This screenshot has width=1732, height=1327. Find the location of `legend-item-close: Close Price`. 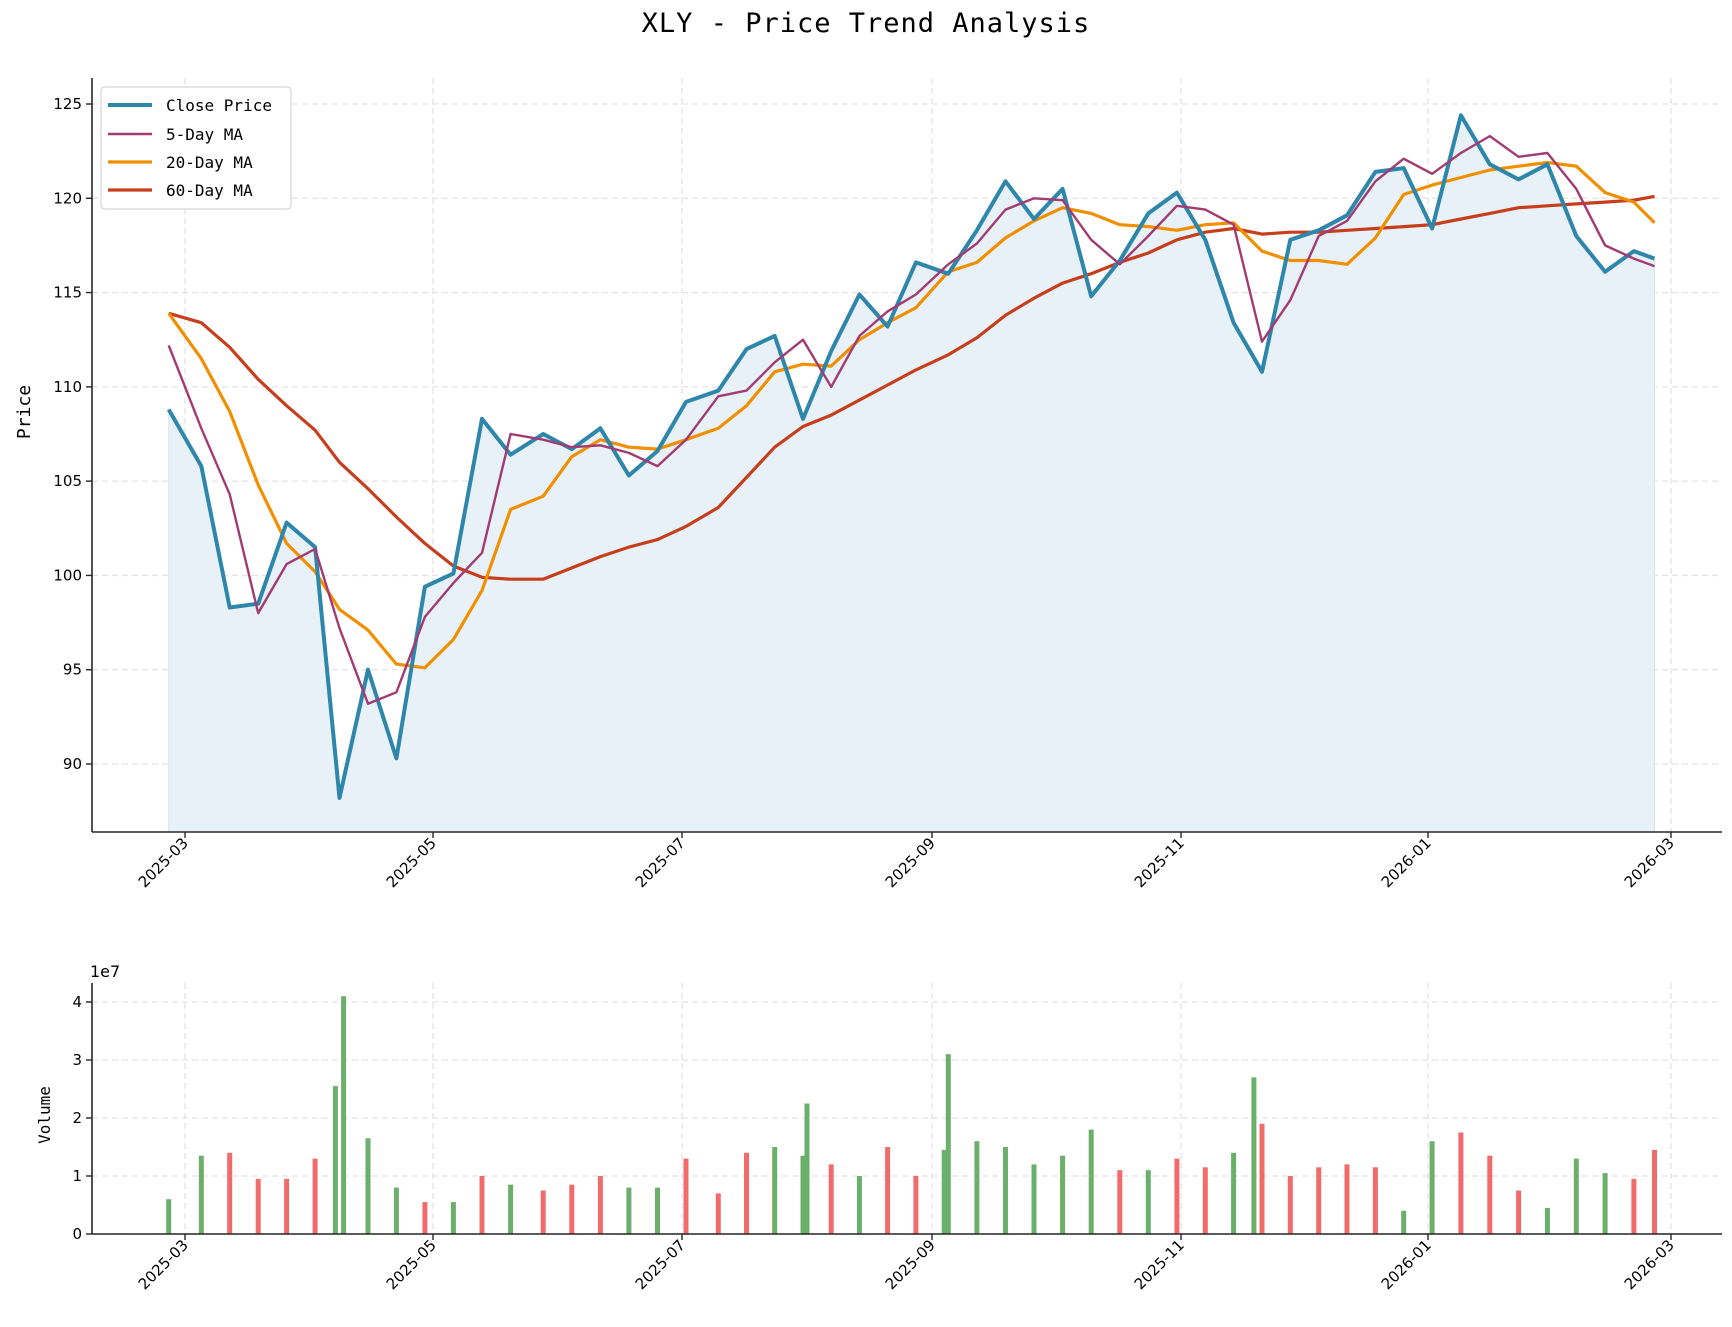

legend-item-close: Close Price is located at coordinates (190, 105).